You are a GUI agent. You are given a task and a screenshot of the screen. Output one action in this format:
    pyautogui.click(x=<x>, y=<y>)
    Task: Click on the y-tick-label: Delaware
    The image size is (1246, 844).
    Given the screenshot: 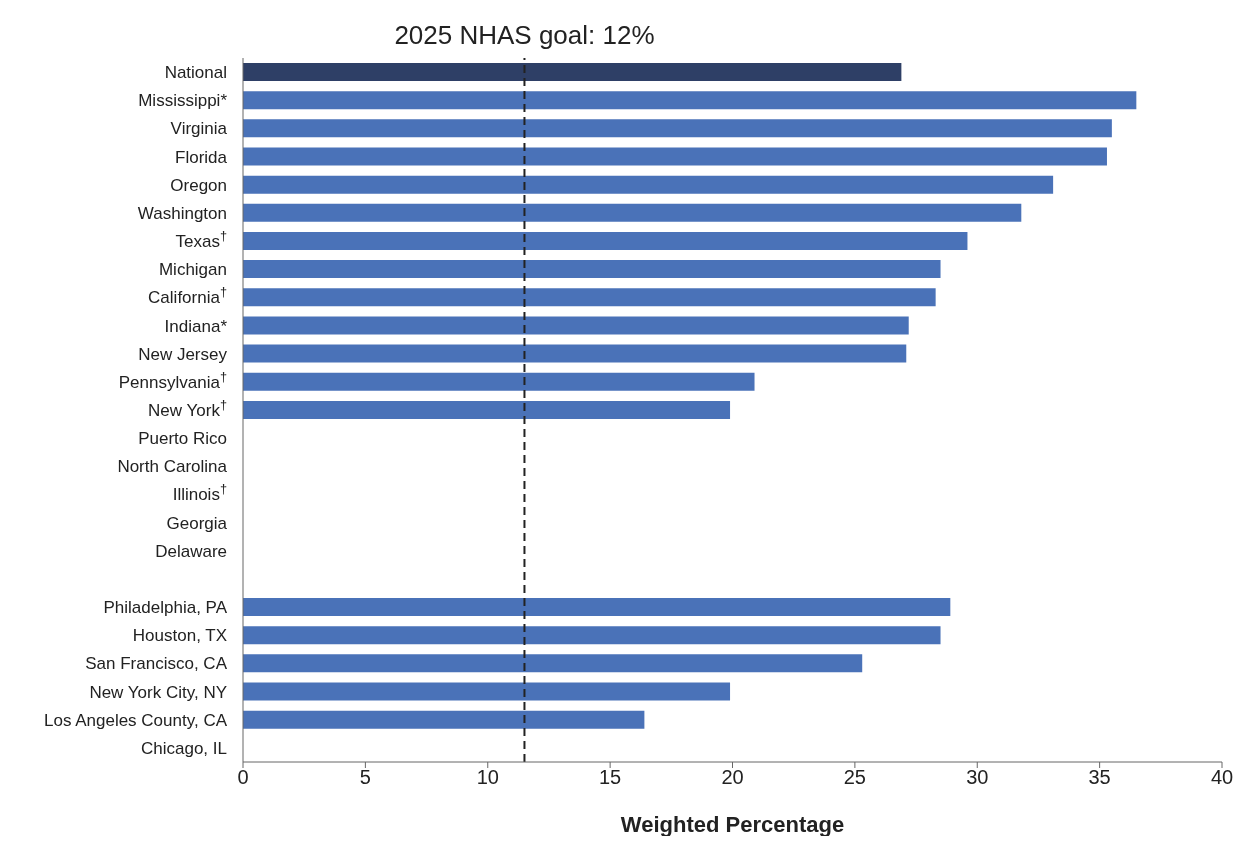 What is the action you would take?
    pyautogui.click(x=191, y=551)
    